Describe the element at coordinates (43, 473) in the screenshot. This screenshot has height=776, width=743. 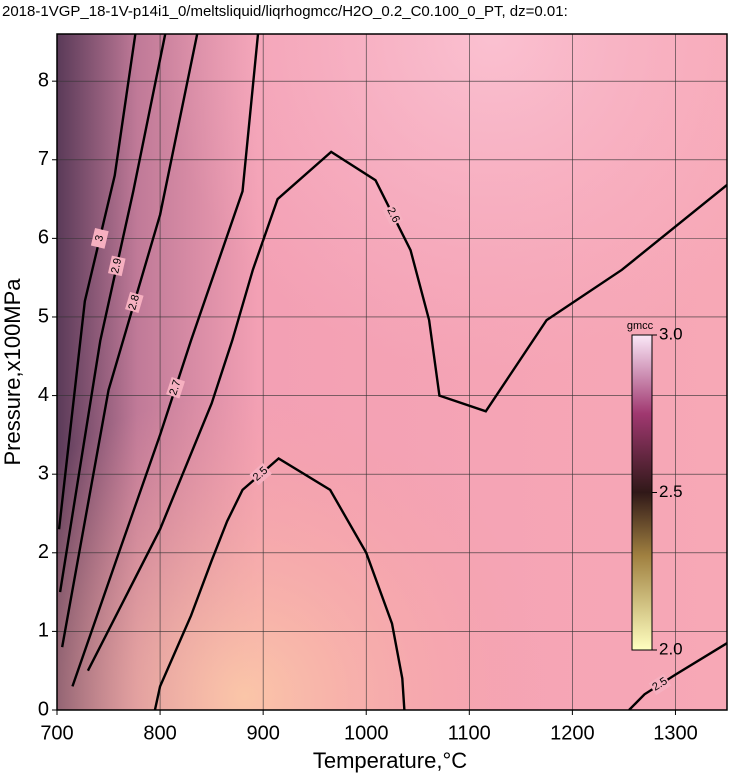
I see `y-tick-label: 3` at that location.